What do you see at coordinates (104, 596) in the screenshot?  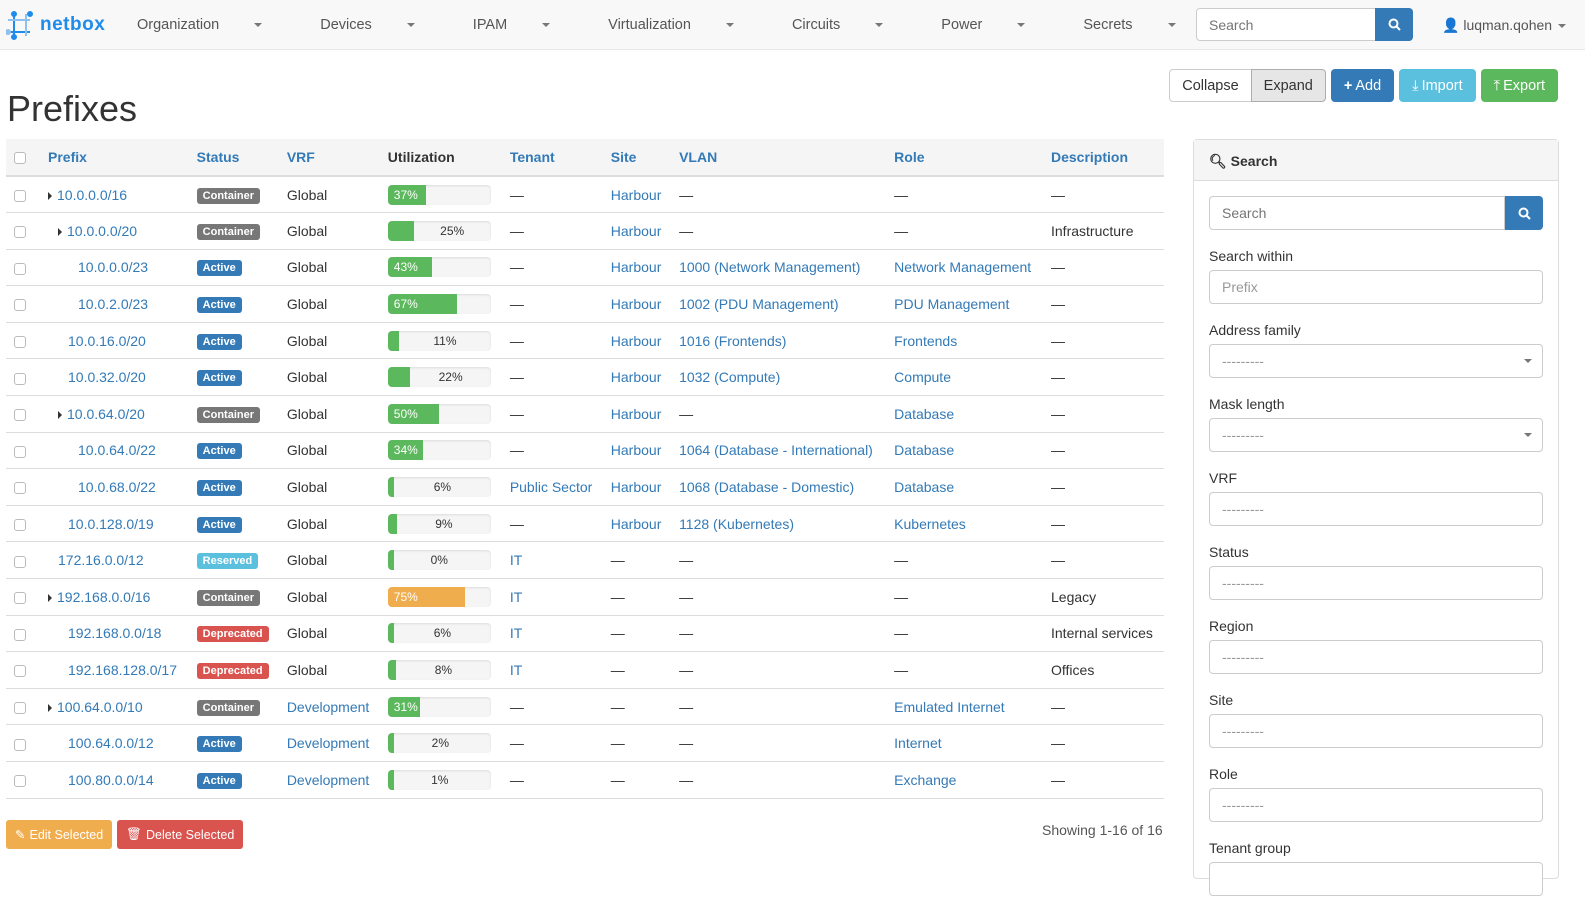 I see `prefix-link: 192.168.0.0/16` at bounding box center [104, 596].